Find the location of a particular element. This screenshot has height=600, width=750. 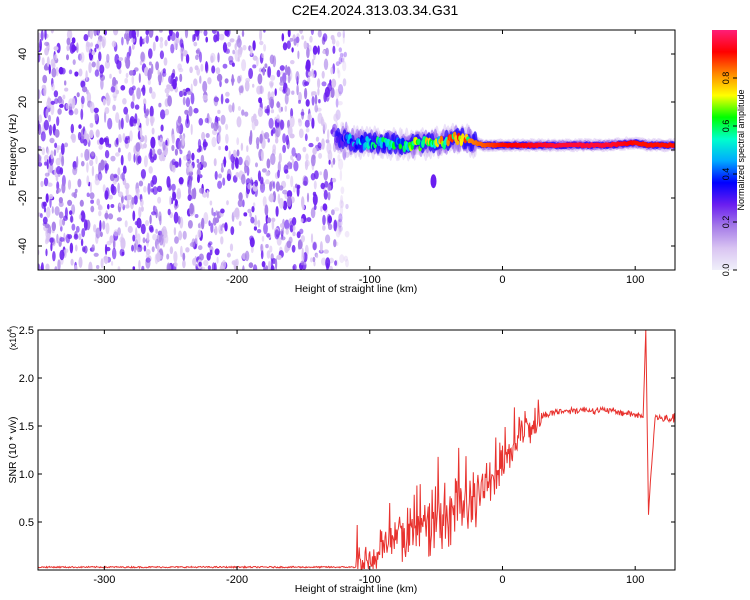

spectrogram-x-tick-label: -100 is located at coordinates (370, 280).